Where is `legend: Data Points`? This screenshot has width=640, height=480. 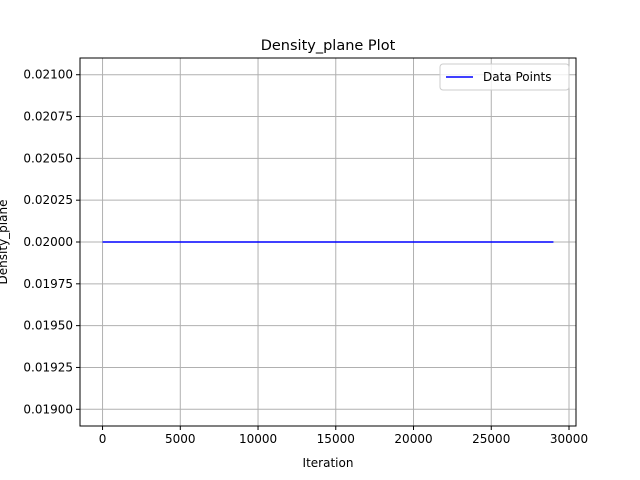 legend: Data Points is located at coordinates (504, 77).